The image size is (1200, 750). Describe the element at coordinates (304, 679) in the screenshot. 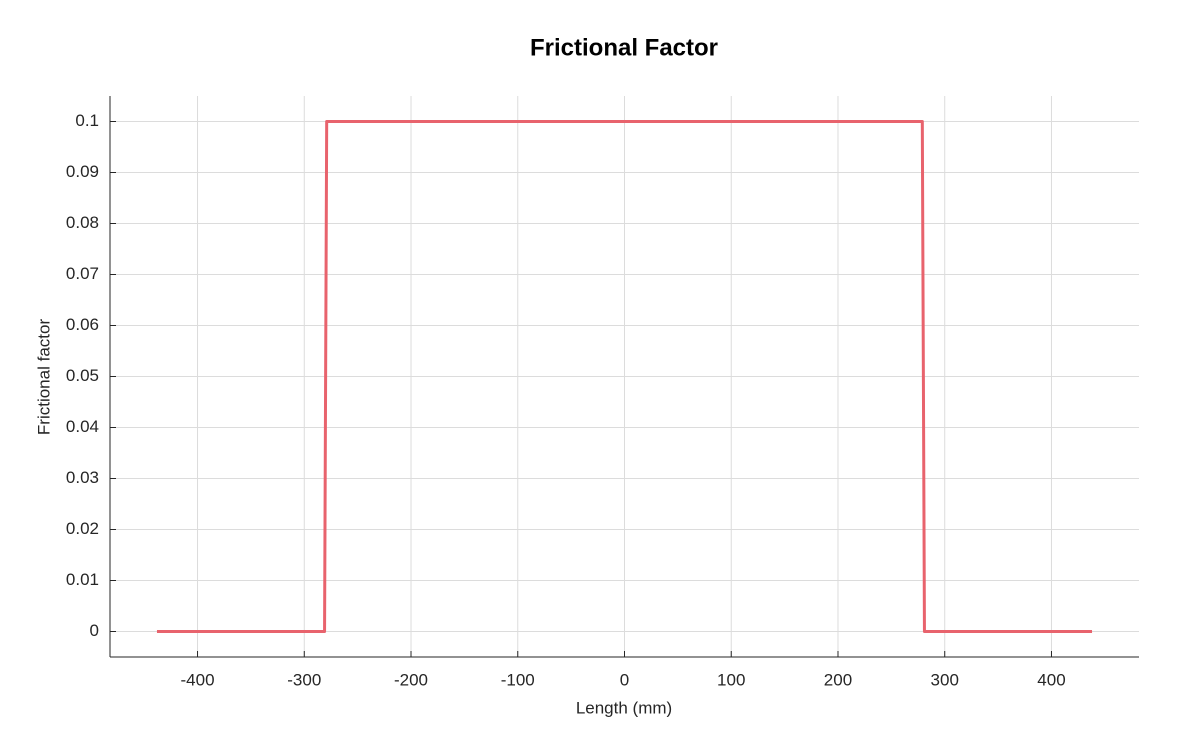

I see `x-tick-label: -300` at that location.